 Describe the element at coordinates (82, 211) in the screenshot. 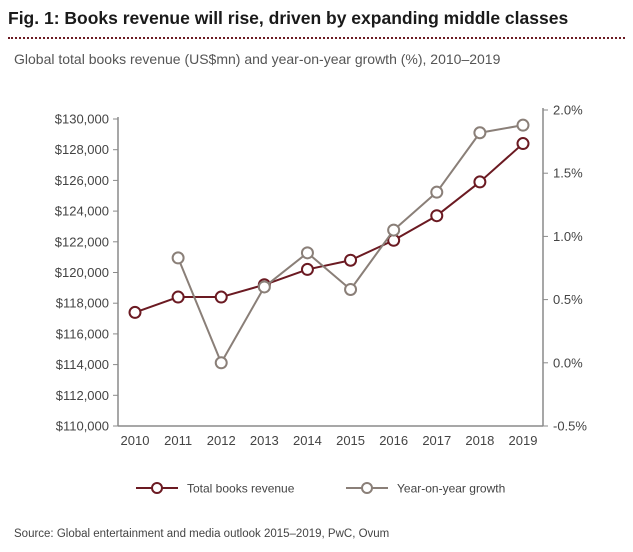

I see `left-axis-tick-label: $124,000` at that location.